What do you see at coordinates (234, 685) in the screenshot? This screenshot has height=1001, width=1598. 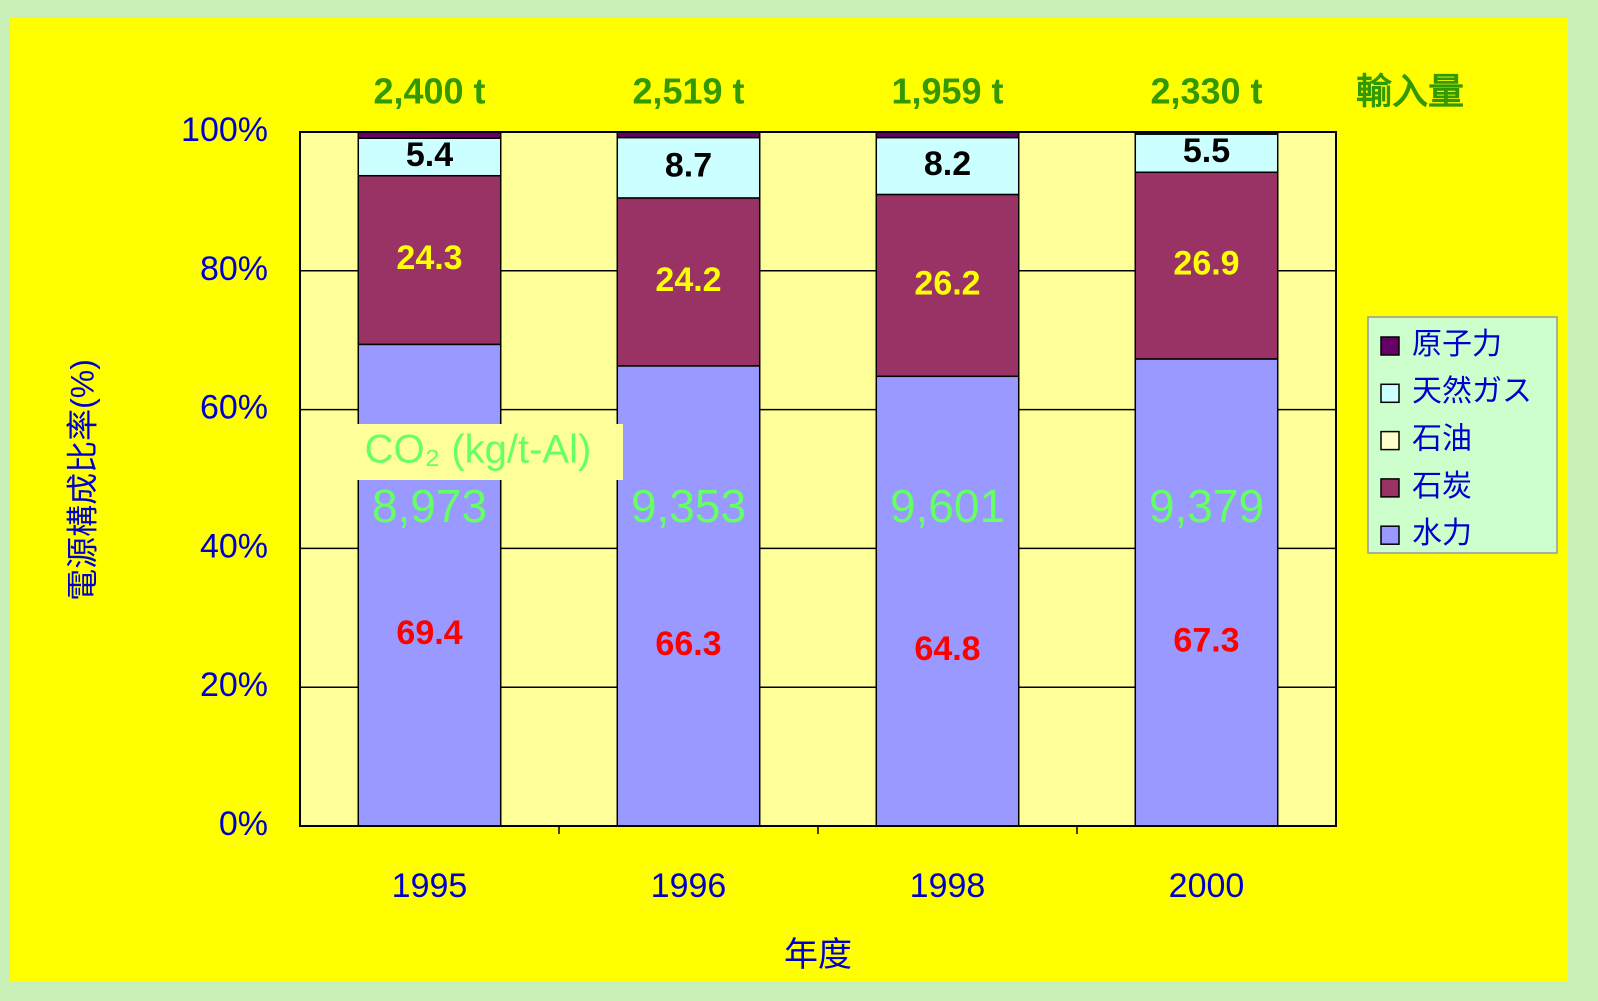 I see `y-tick-label: 20%` at bounding box center [234, 685].